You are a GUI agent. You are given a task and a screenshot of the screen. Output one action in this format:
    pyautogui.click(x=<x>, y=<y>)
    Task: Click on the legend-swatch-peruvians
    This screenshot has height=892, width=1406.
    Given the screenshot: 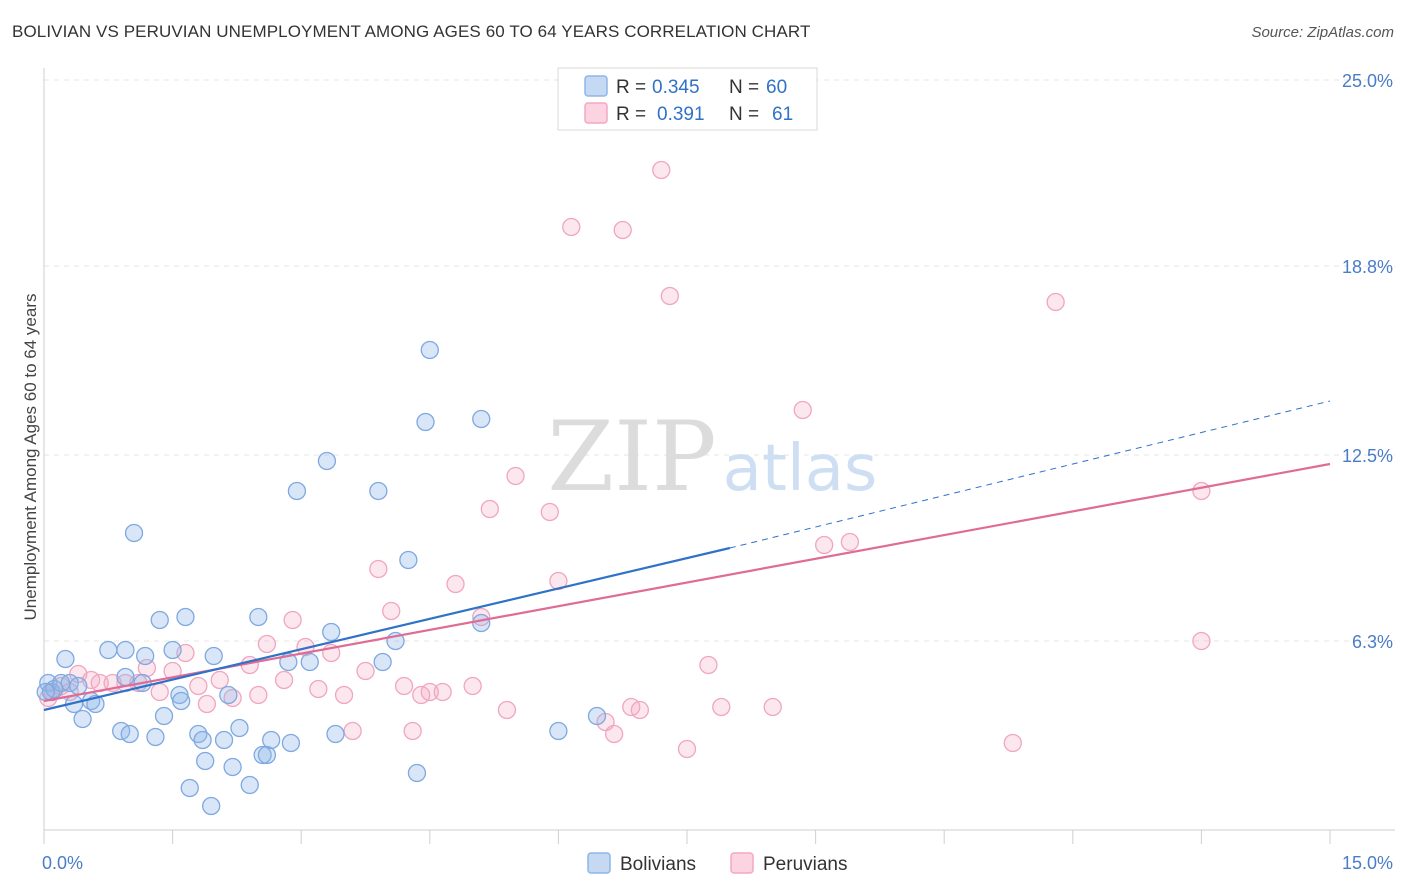 What is the action you would take?
    pyautogui.click(x=596, y=113)
    